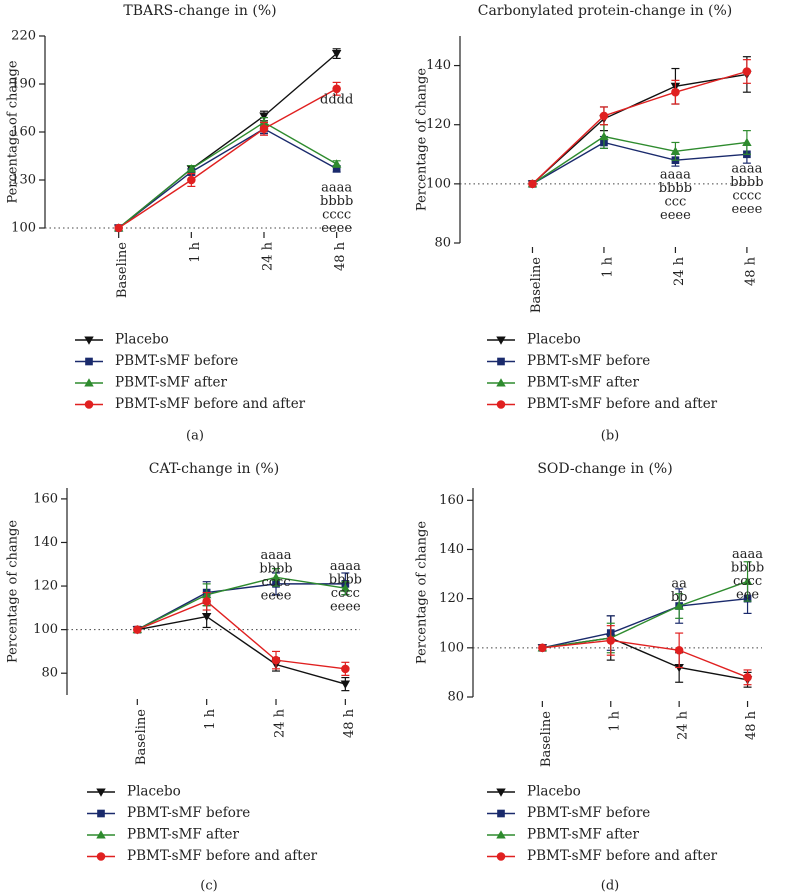  I want to click on legend-item: Placebo, so click(122, 340).